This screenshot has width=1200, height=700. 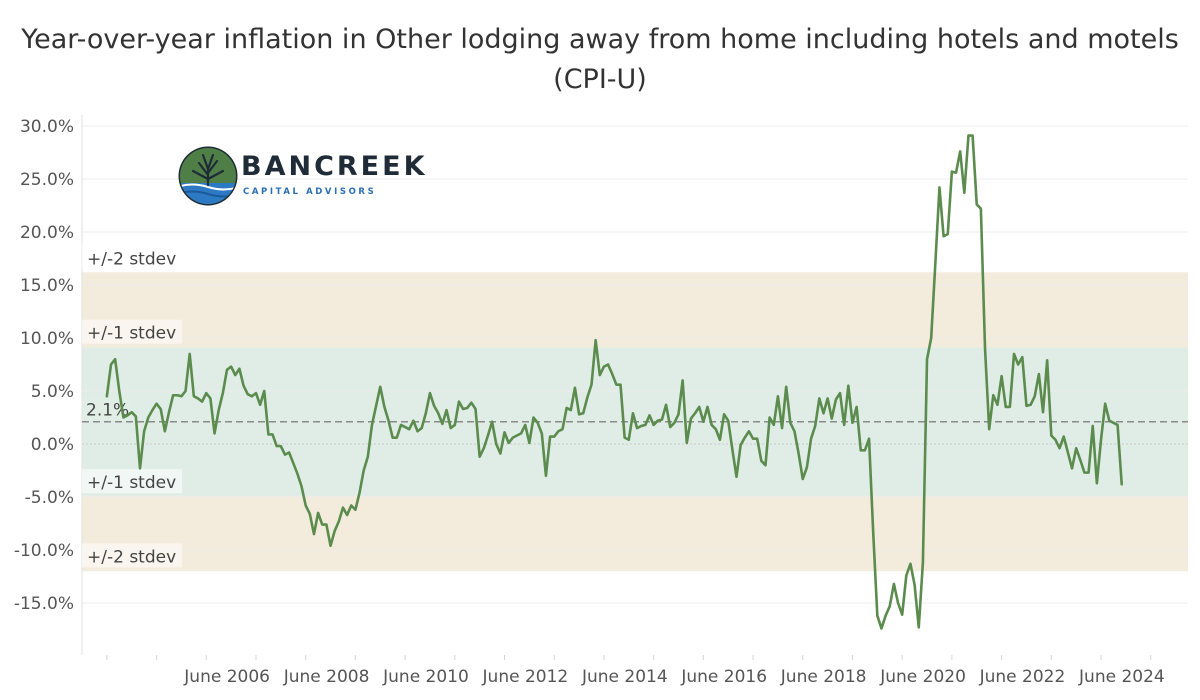 I want to click on y-tick-label: 10.0%, so click(x=47, y=339).